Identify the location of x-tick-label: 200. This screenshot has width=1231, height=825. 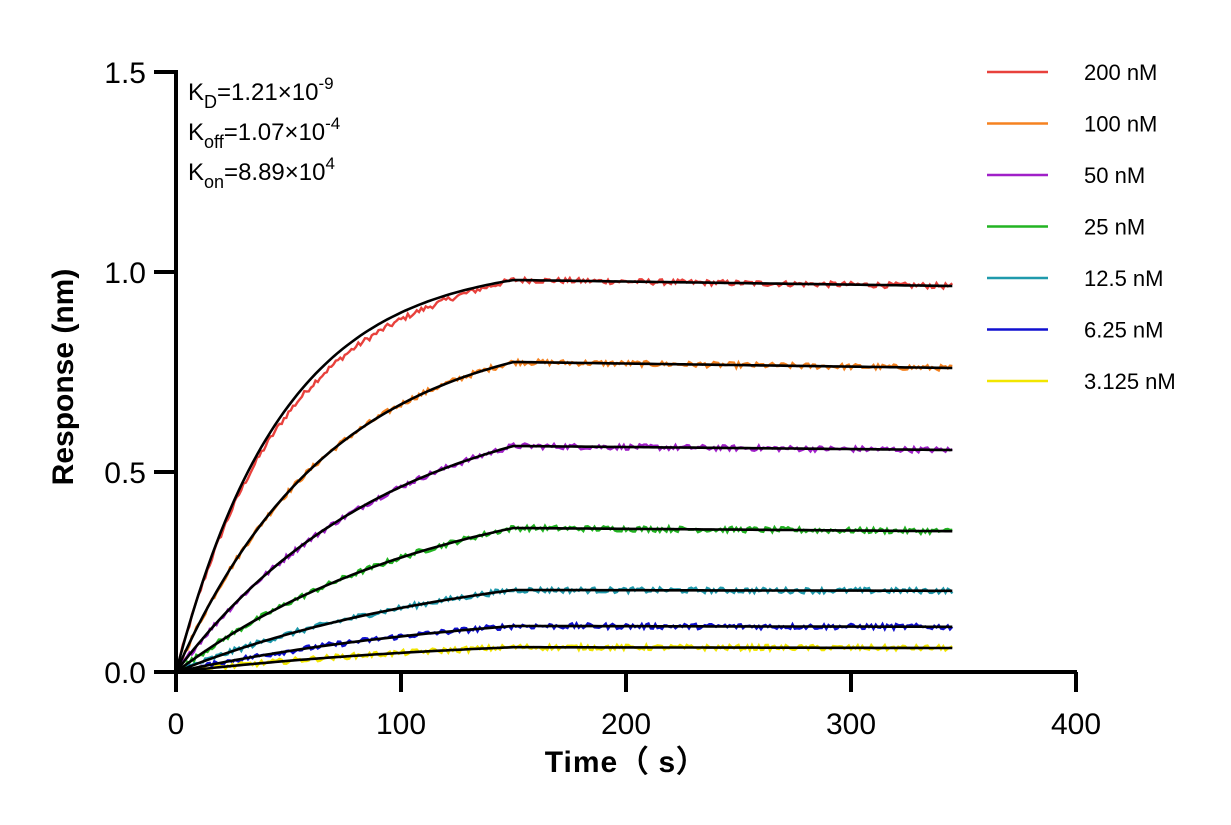
(626, 724).